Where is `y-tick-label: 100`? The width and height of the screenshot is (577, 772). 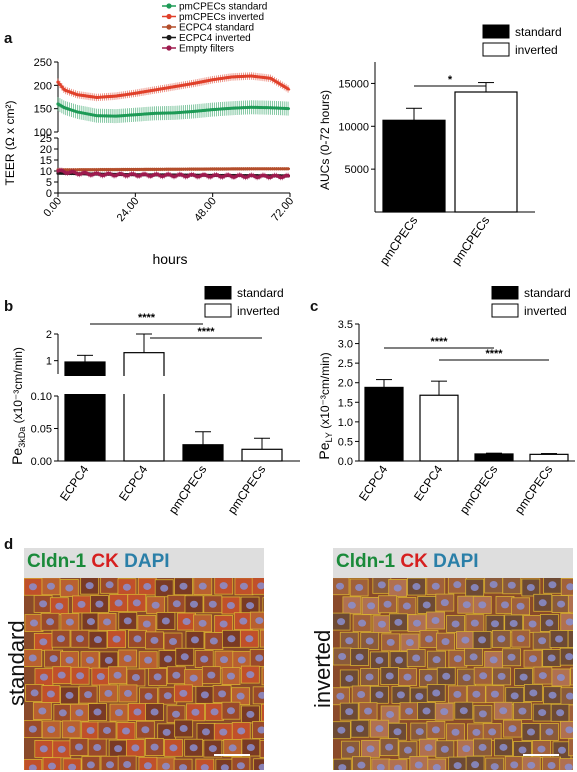 y-tick-label: 100 is located at coordinates (43, 133).